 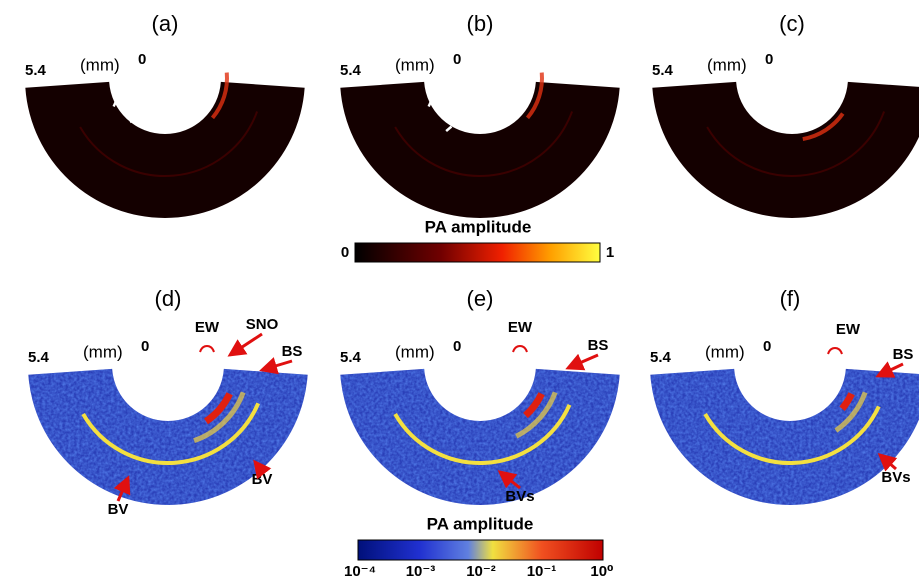 What do you see at coordinates (165, 23) in the screenshot?
I see `panel-label: (a)` at bounding box center [165, 23].